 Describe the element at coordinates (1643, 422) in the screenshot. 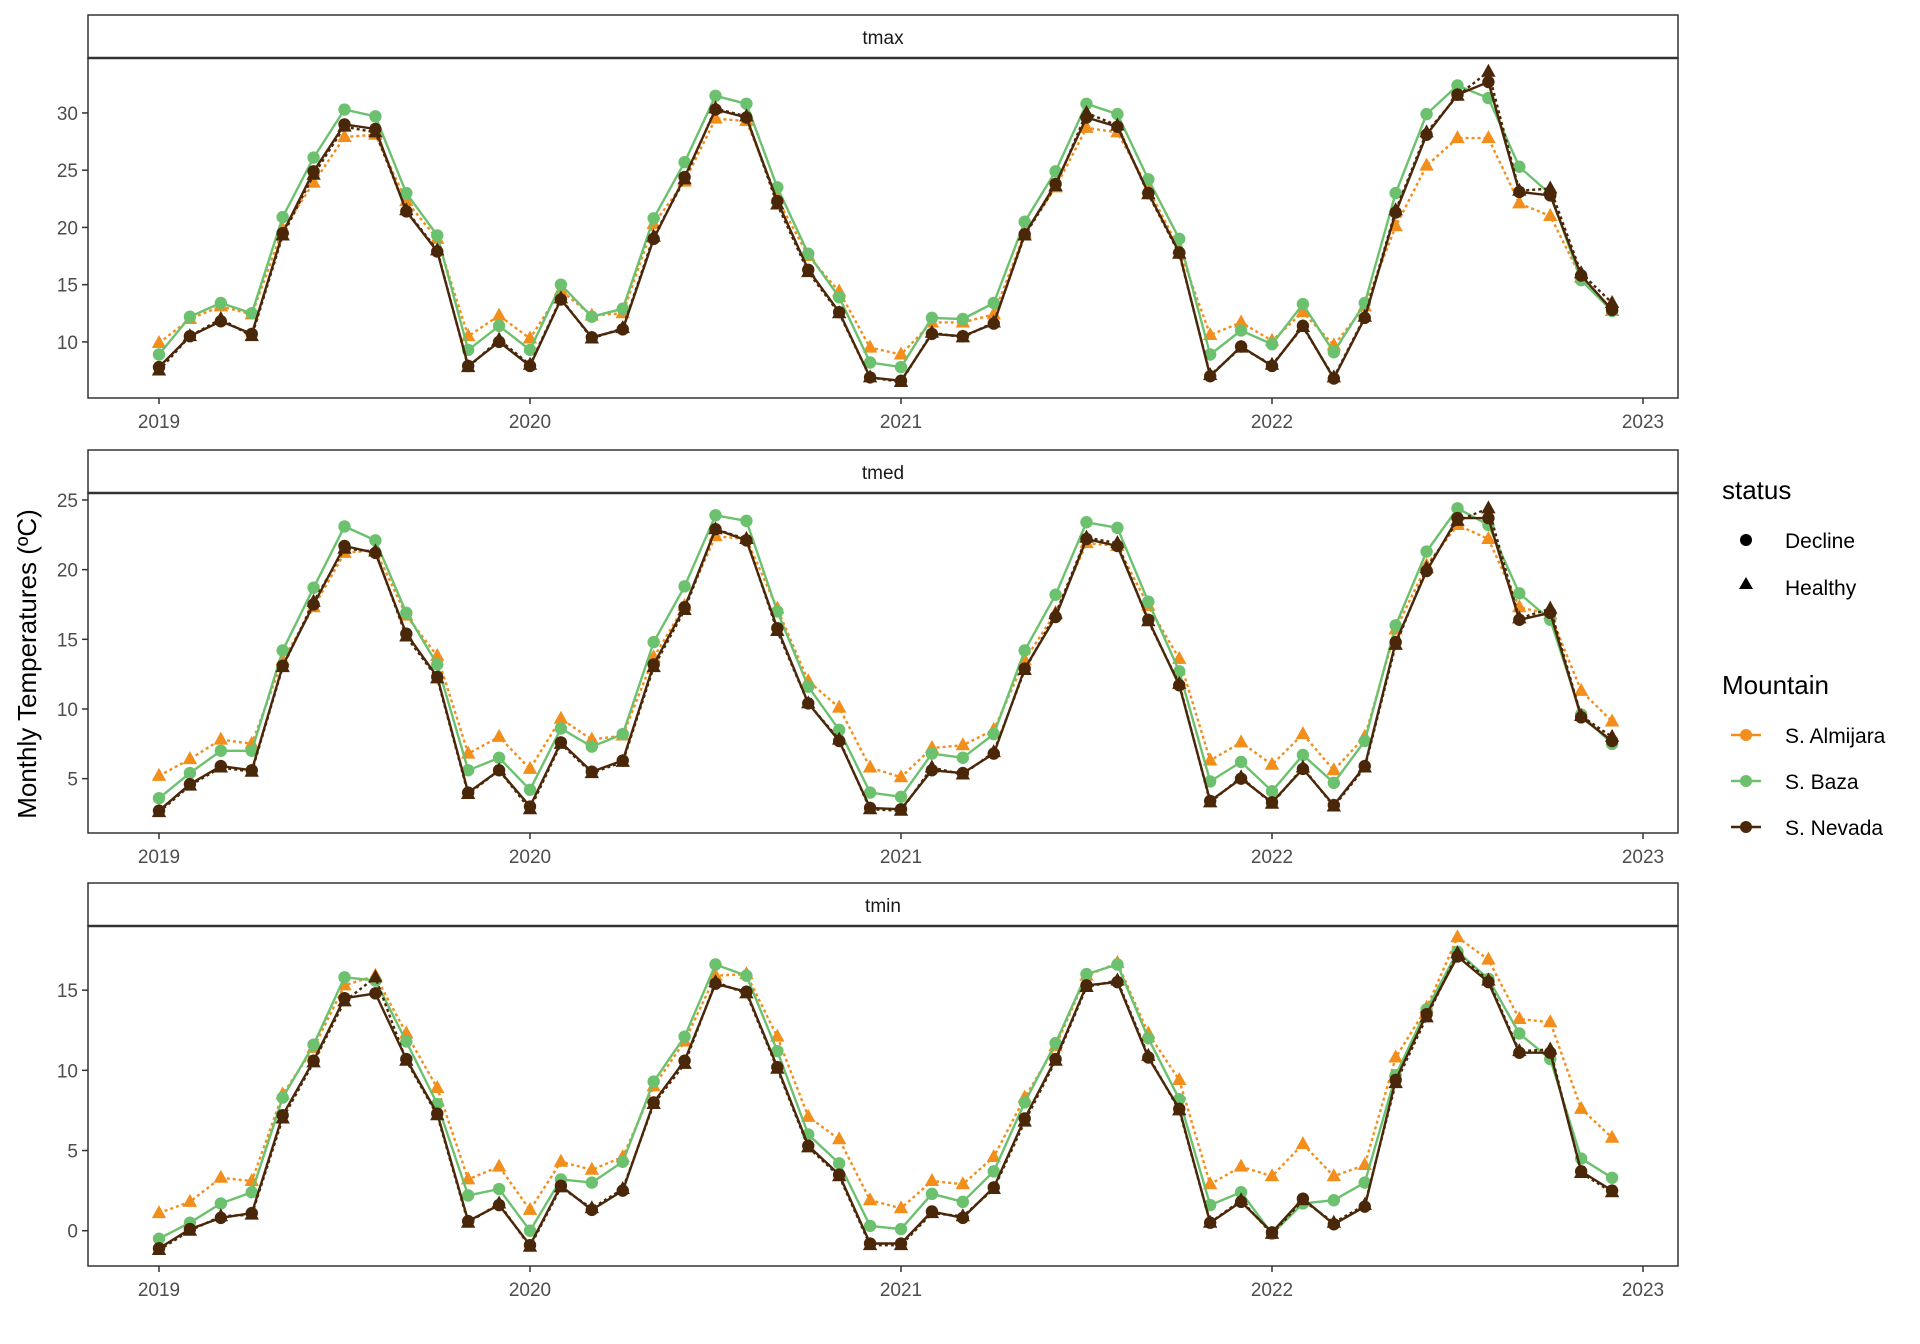

I see `x-tick-label: 2023` at that location.